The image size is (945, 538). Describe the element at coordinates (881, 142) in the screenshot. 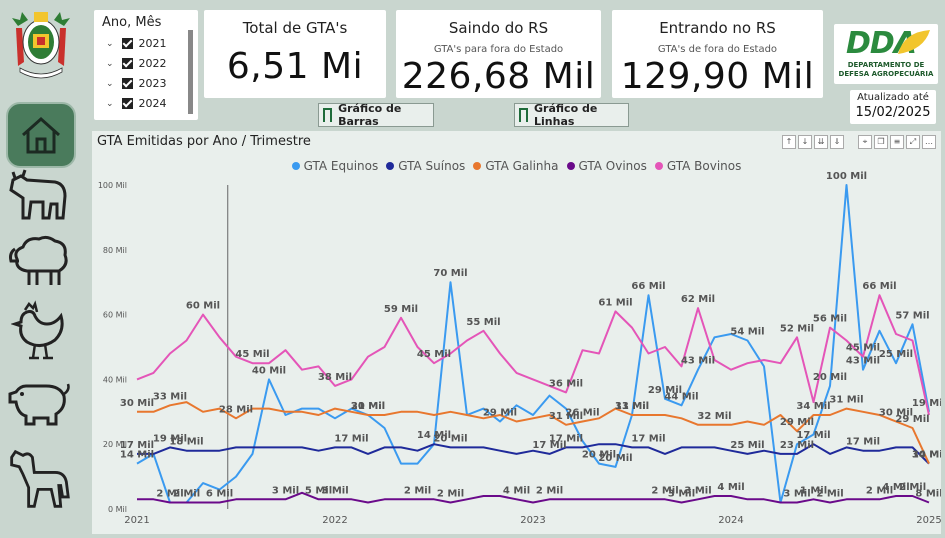

I see `copy-icon: ❐` at that location.